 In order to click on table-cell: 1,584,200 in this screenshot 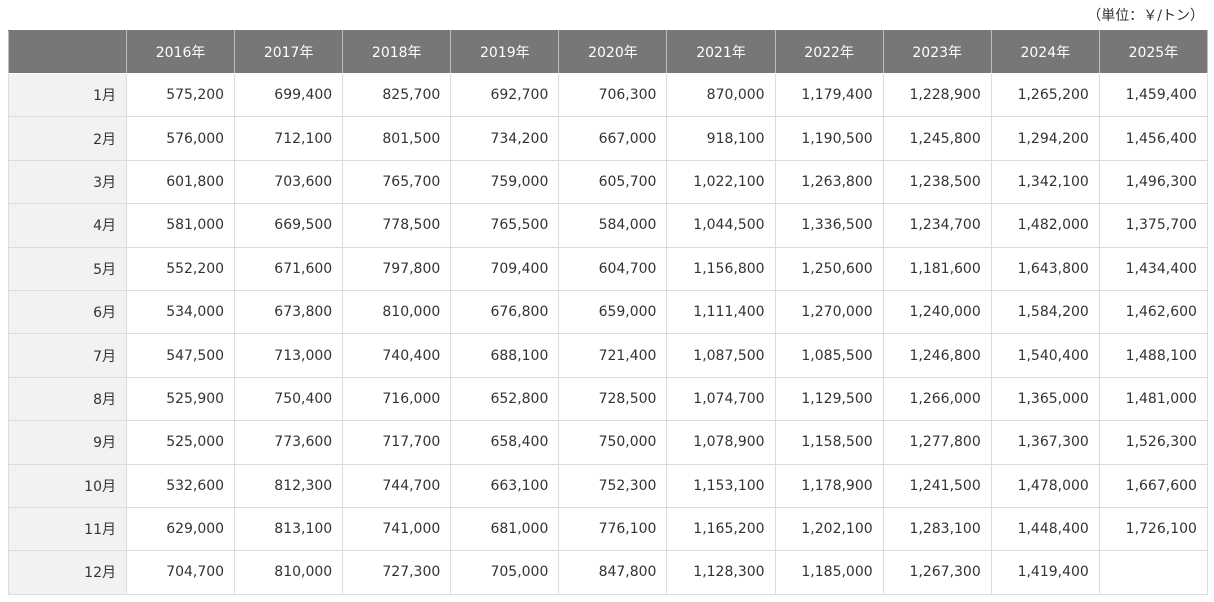, I will do `click(1045, 312)`.